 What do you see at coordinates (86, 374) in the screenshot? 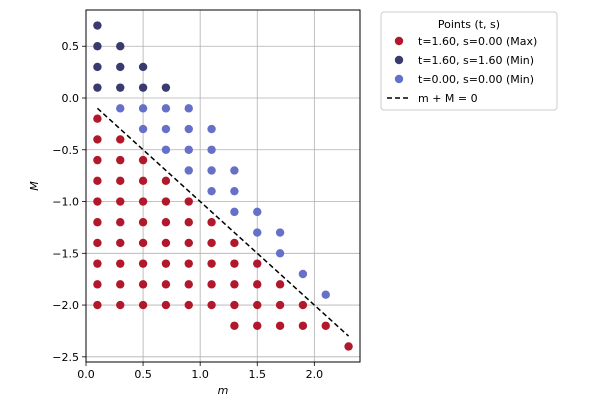
I see `x-tick-label: 0.0` at bounding box center [86, 374].